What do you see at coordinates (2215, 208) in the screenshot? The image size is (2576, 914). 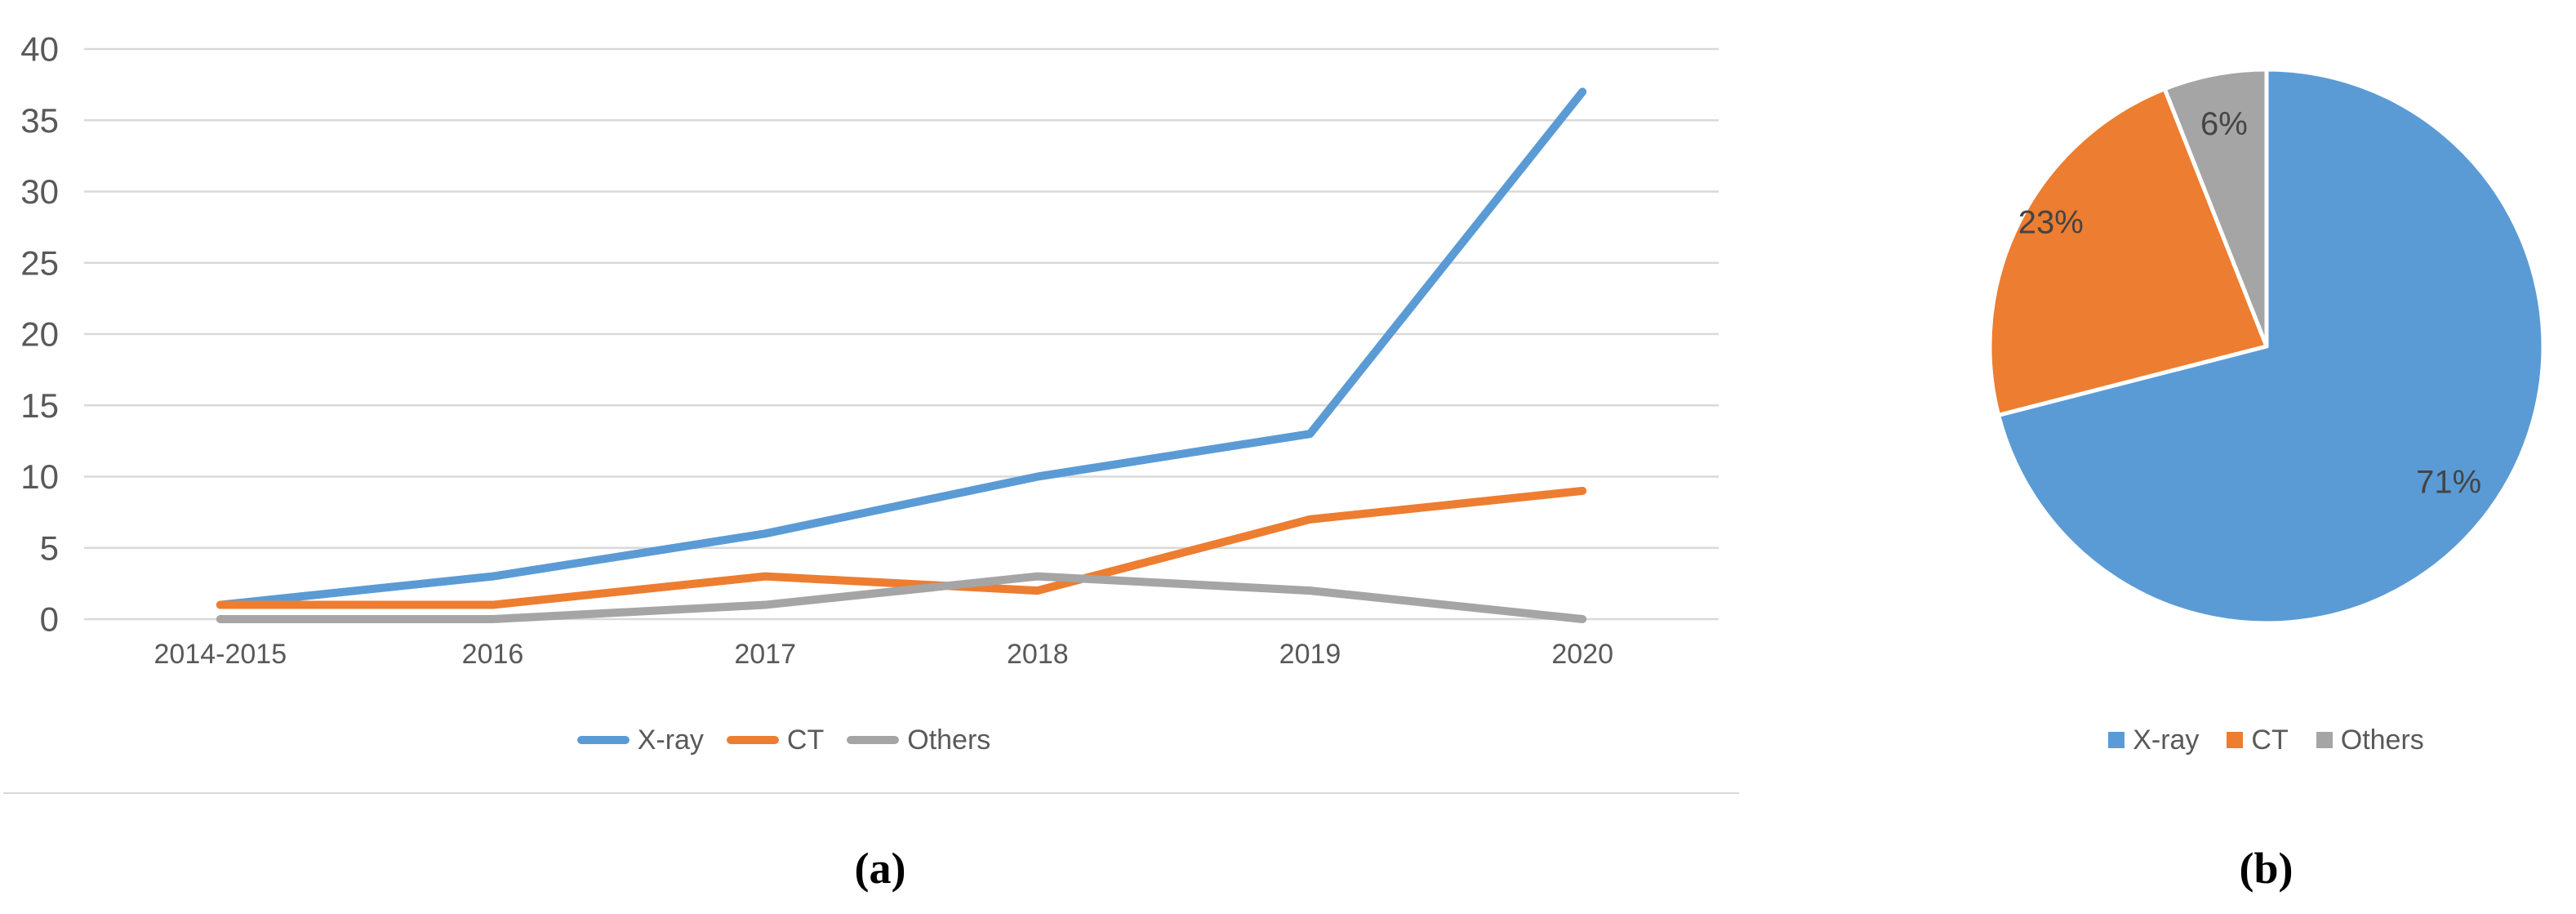 I see `pie-slice-others` at bounding box center [2215, 208].